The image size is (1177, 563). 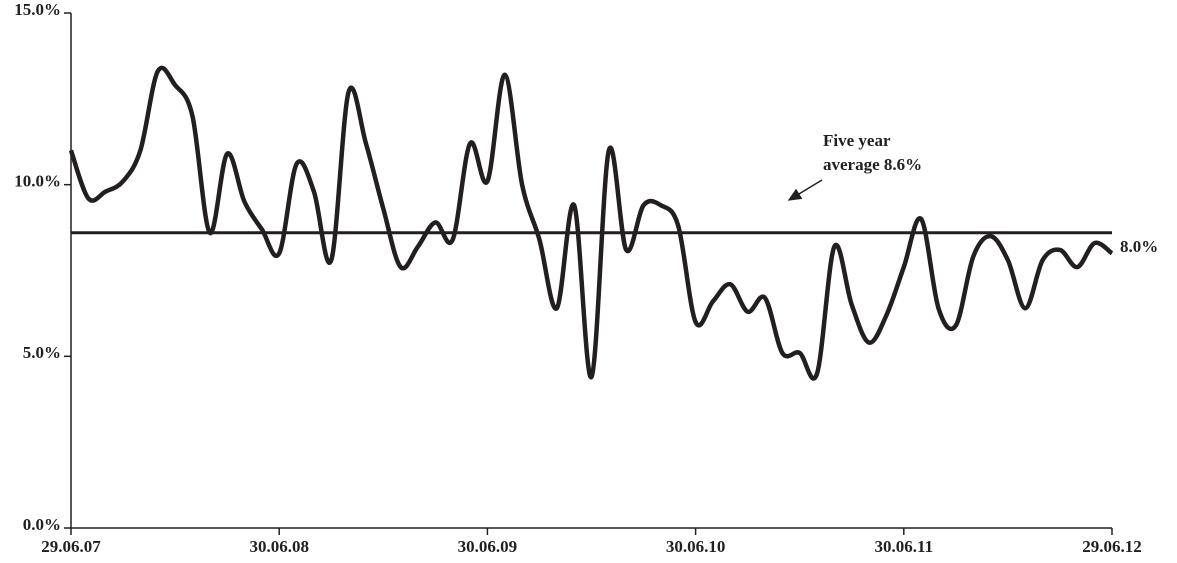 I want to click on x-tick-label: 29.06.12, so click(x=1112, y=546).